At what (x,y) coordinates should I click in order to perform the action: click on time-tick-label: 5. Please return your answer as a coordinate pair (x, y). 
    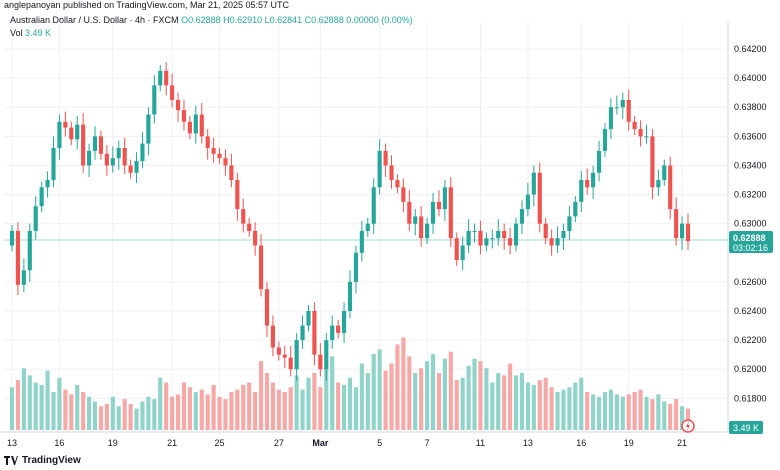
    Looking at the image, I should click on (379, 443).